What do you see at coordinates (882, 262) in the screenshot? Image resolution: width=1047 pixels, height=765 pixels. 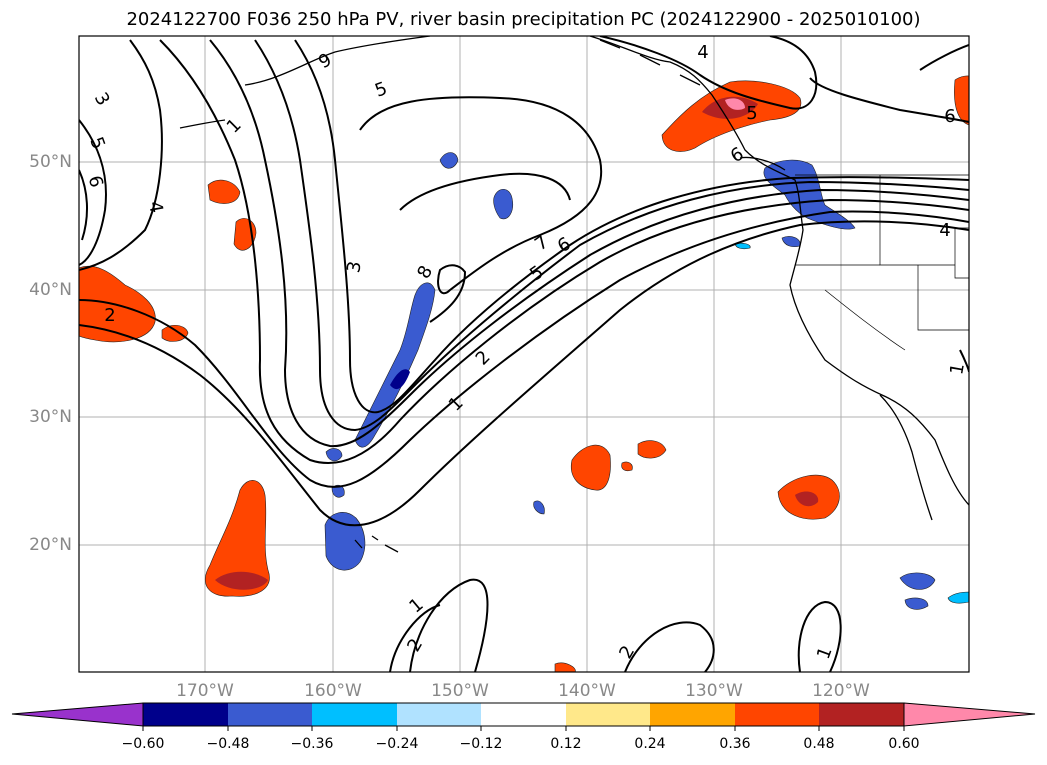 I see `state-borders` at bounding box center [882, 262].